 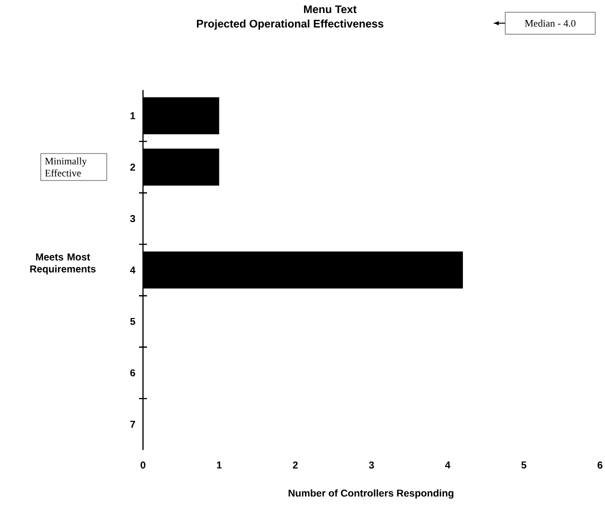 I want to click on x-tick-label: 2, so click(x=295, y=465).